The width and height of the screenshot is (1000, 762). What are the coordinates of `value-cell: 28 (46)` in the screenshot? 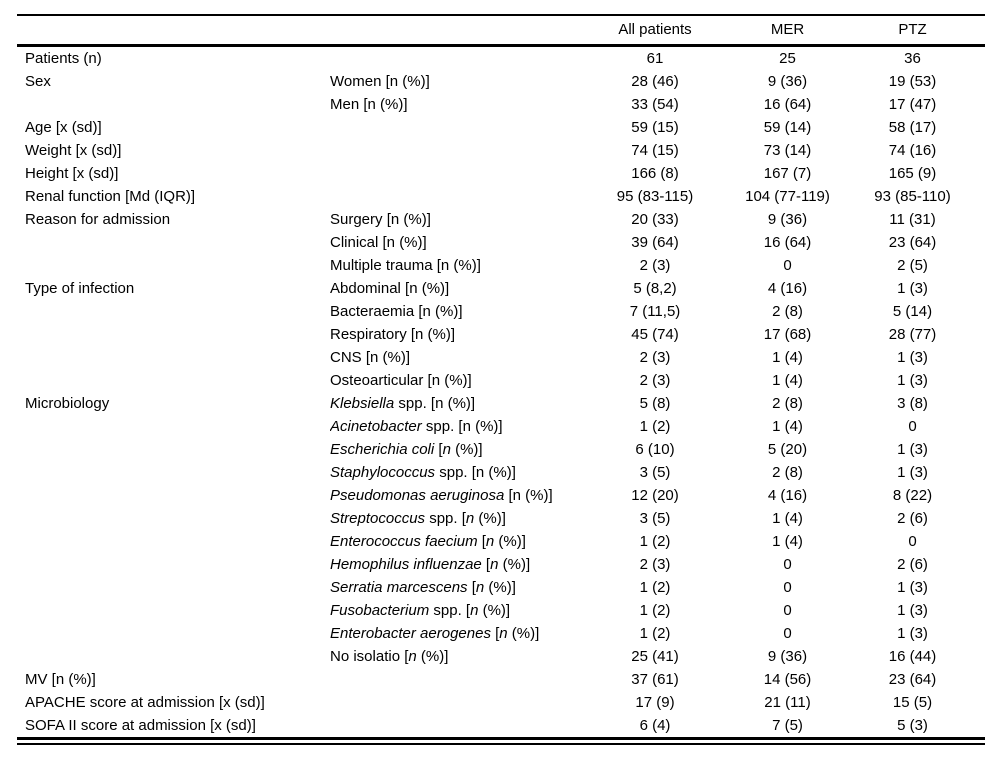 It's located at (655, 81).